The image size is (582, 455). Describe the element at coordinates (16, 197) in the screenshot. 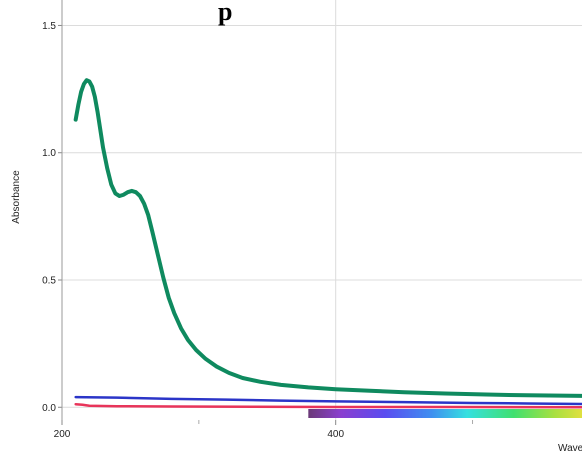

I see `y-axis-label: Absorbance` at that location.